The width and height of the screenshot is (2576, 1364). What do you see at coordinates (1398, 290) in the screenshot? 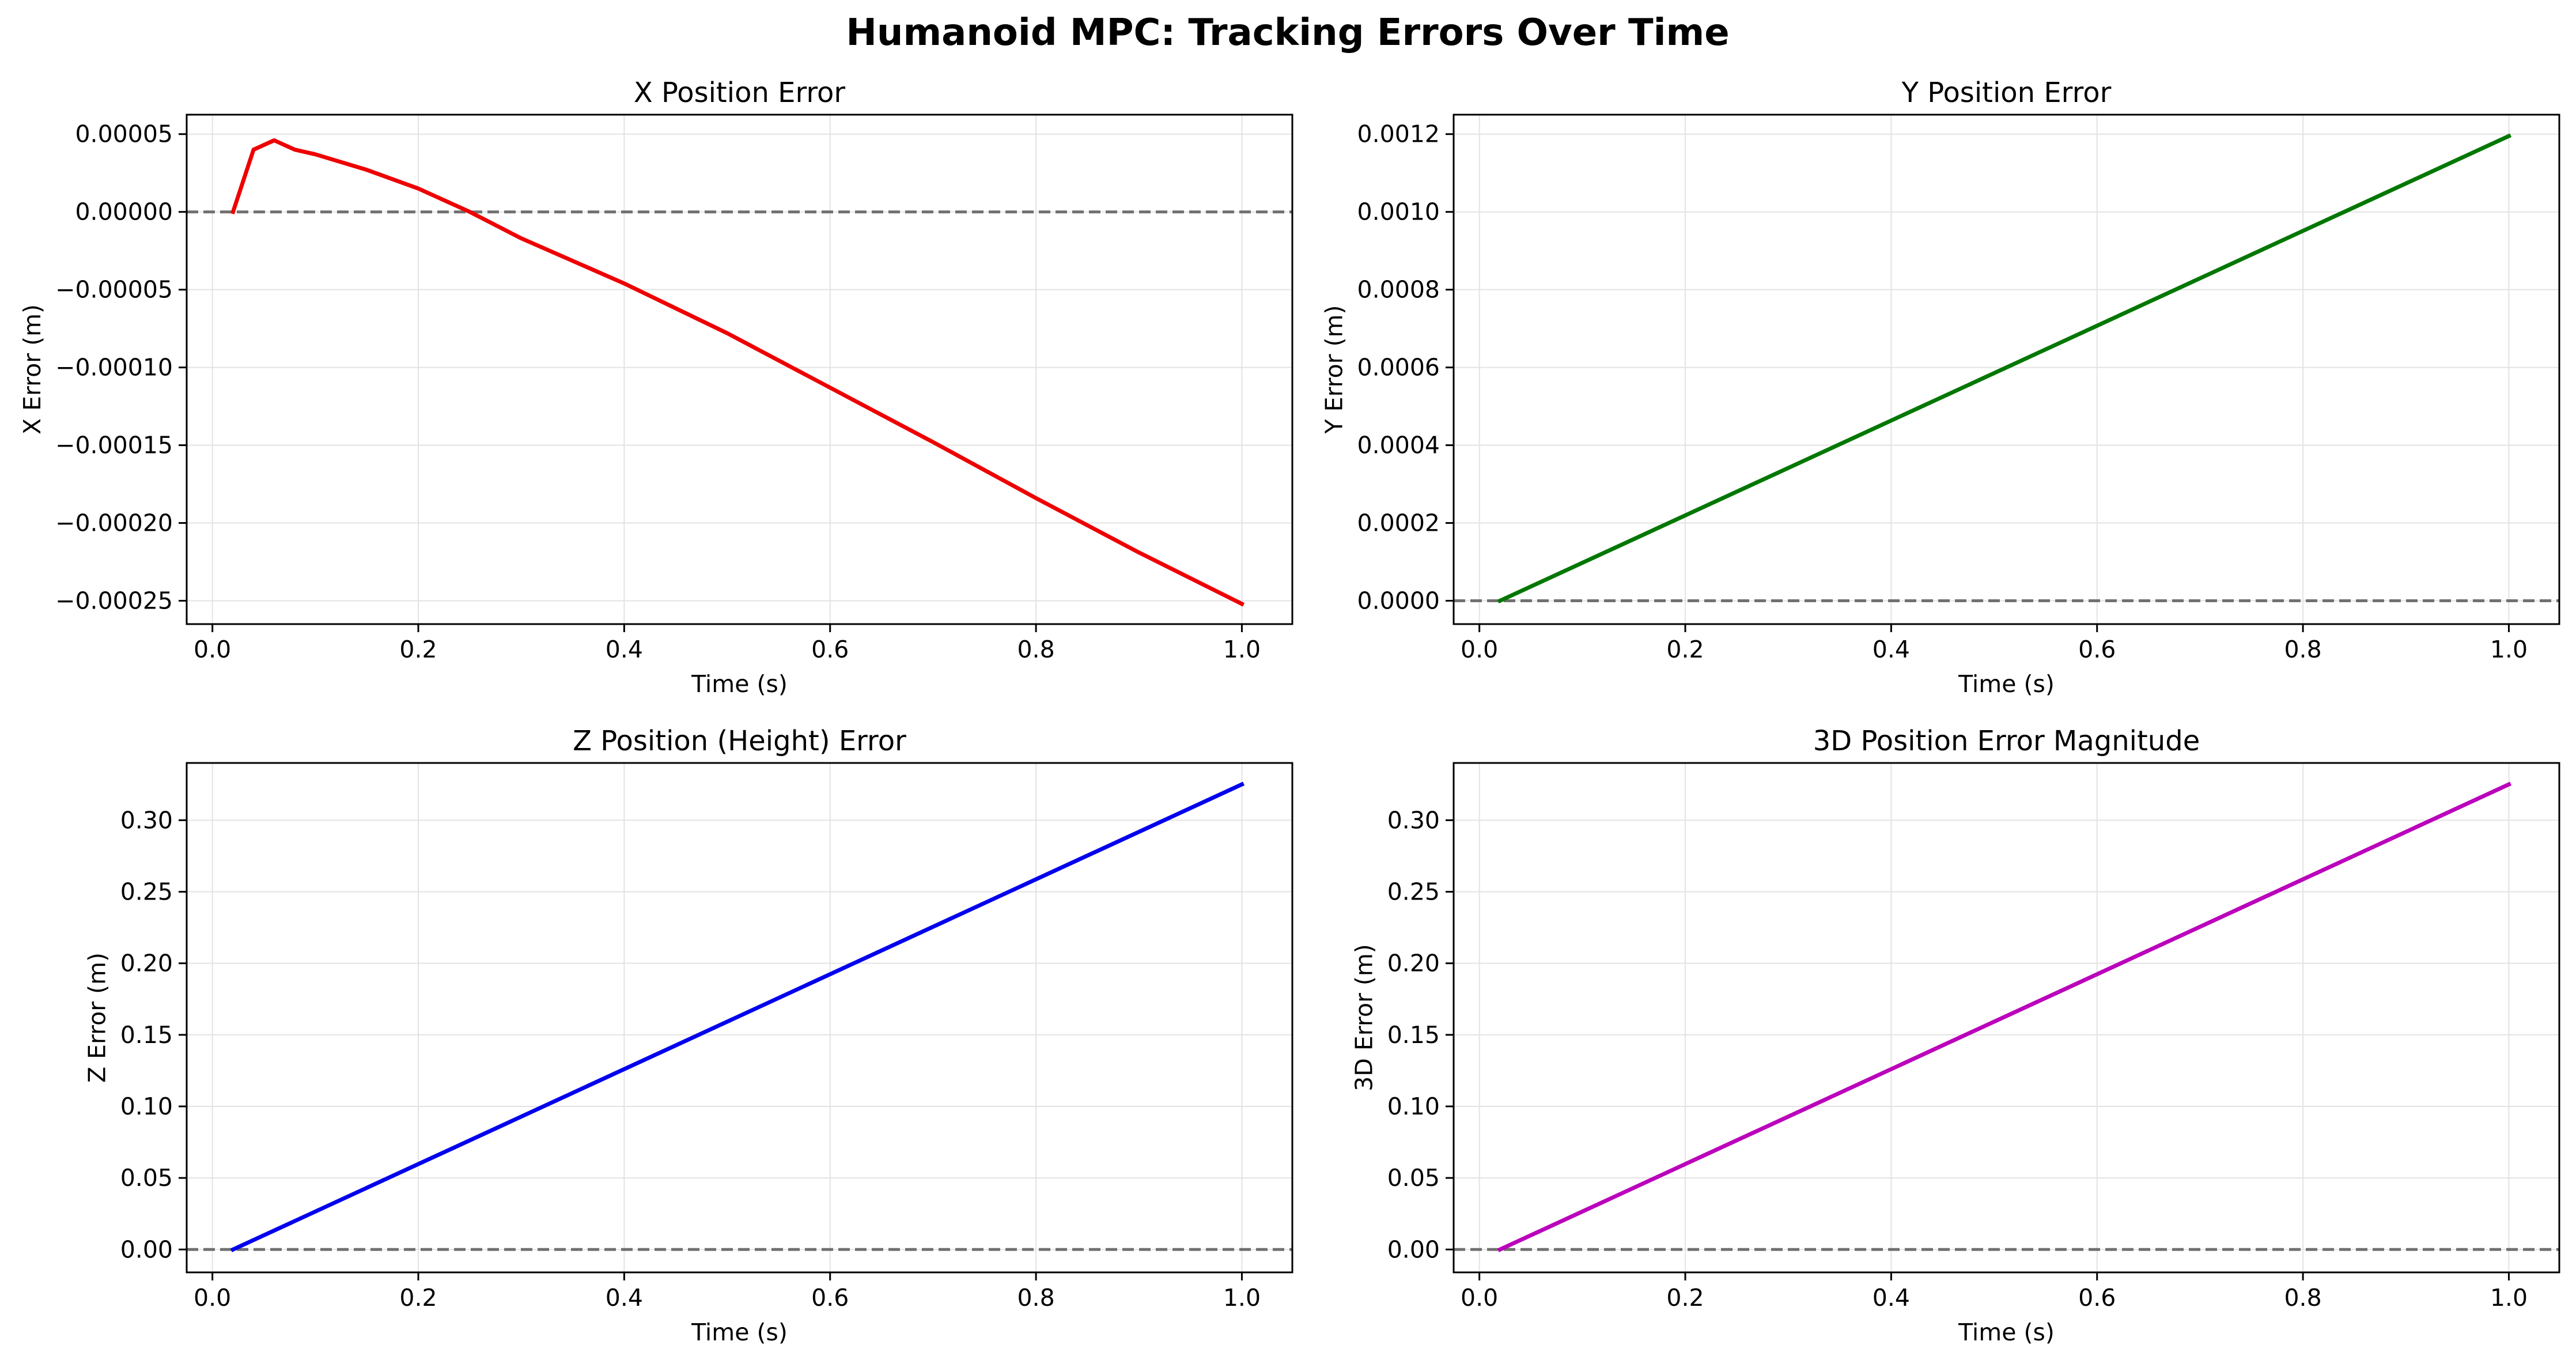
I see `y-error-ytick-label-4: 0.0008` at bounding box center [1398, 290].